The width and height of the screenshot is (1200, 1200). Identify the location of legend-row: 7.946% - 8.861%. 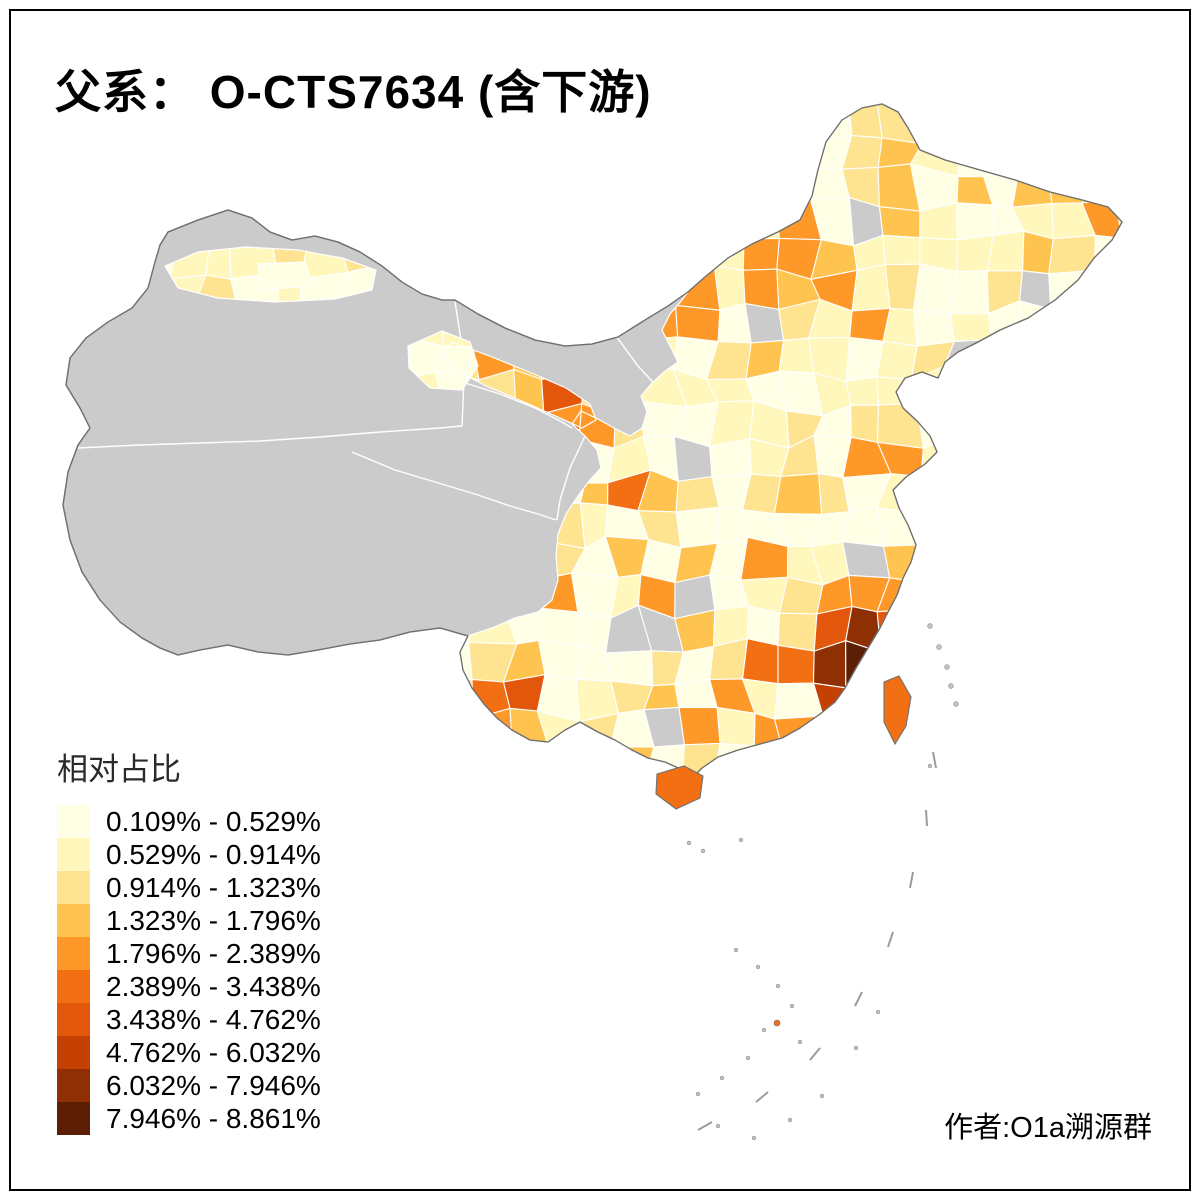
(189, 1118).